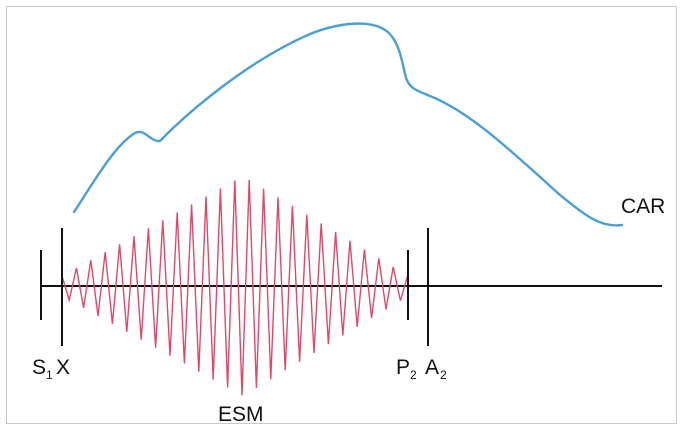 Image resolution: width=685 pixels, height=432 pixels. What do you see at coordinates (241, 414) in the screenshot?
I see `esm-label: ESM` at bounding box center [241, 414].